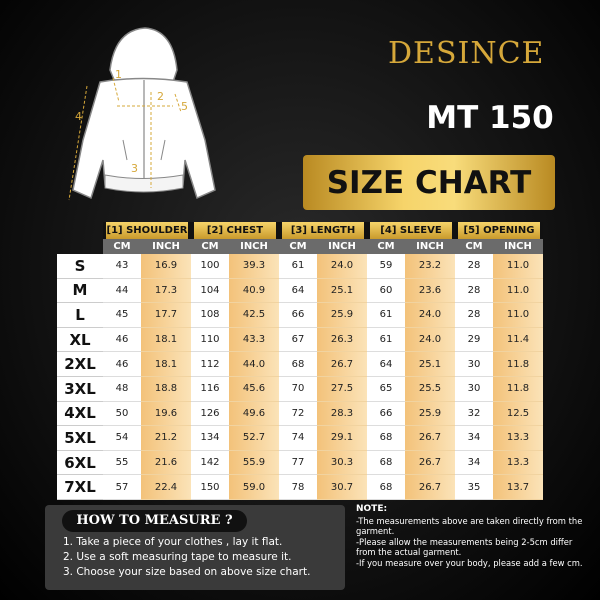 This screenshot has height=600, width=600. Describe the element at coordinates (122, 438) in the screenshot. I see `measurement: 54` at that location.